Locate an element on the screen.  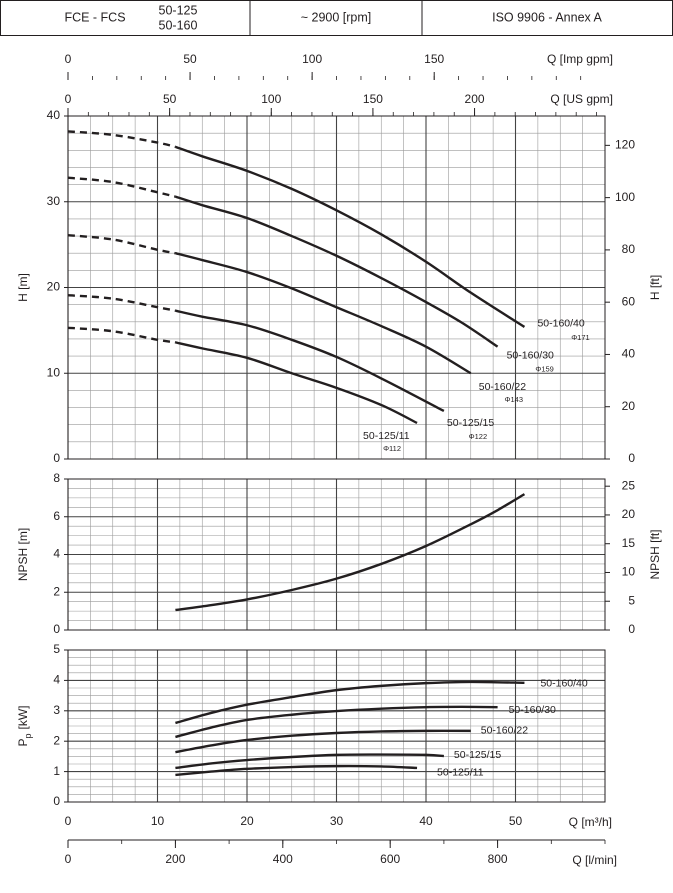
y-axis-label: Pp [kW] is located at coordinates (24, 725).